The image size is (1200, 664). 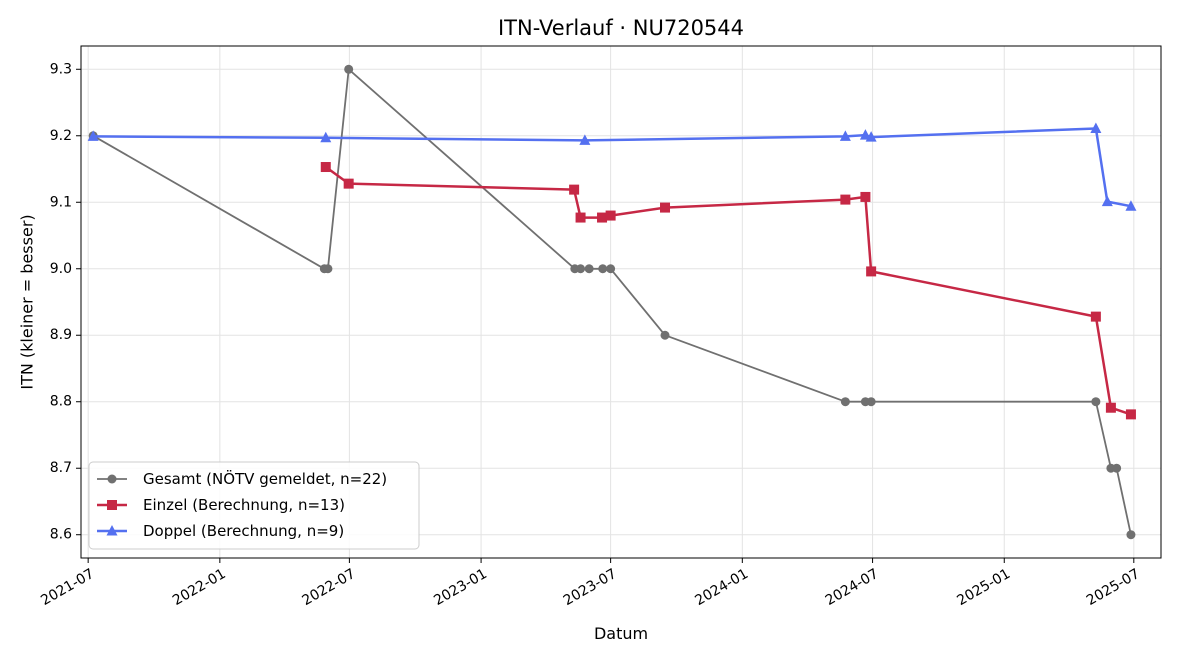 I want to click on x-tick-label: 2023-01, so click(x=460, y=587).